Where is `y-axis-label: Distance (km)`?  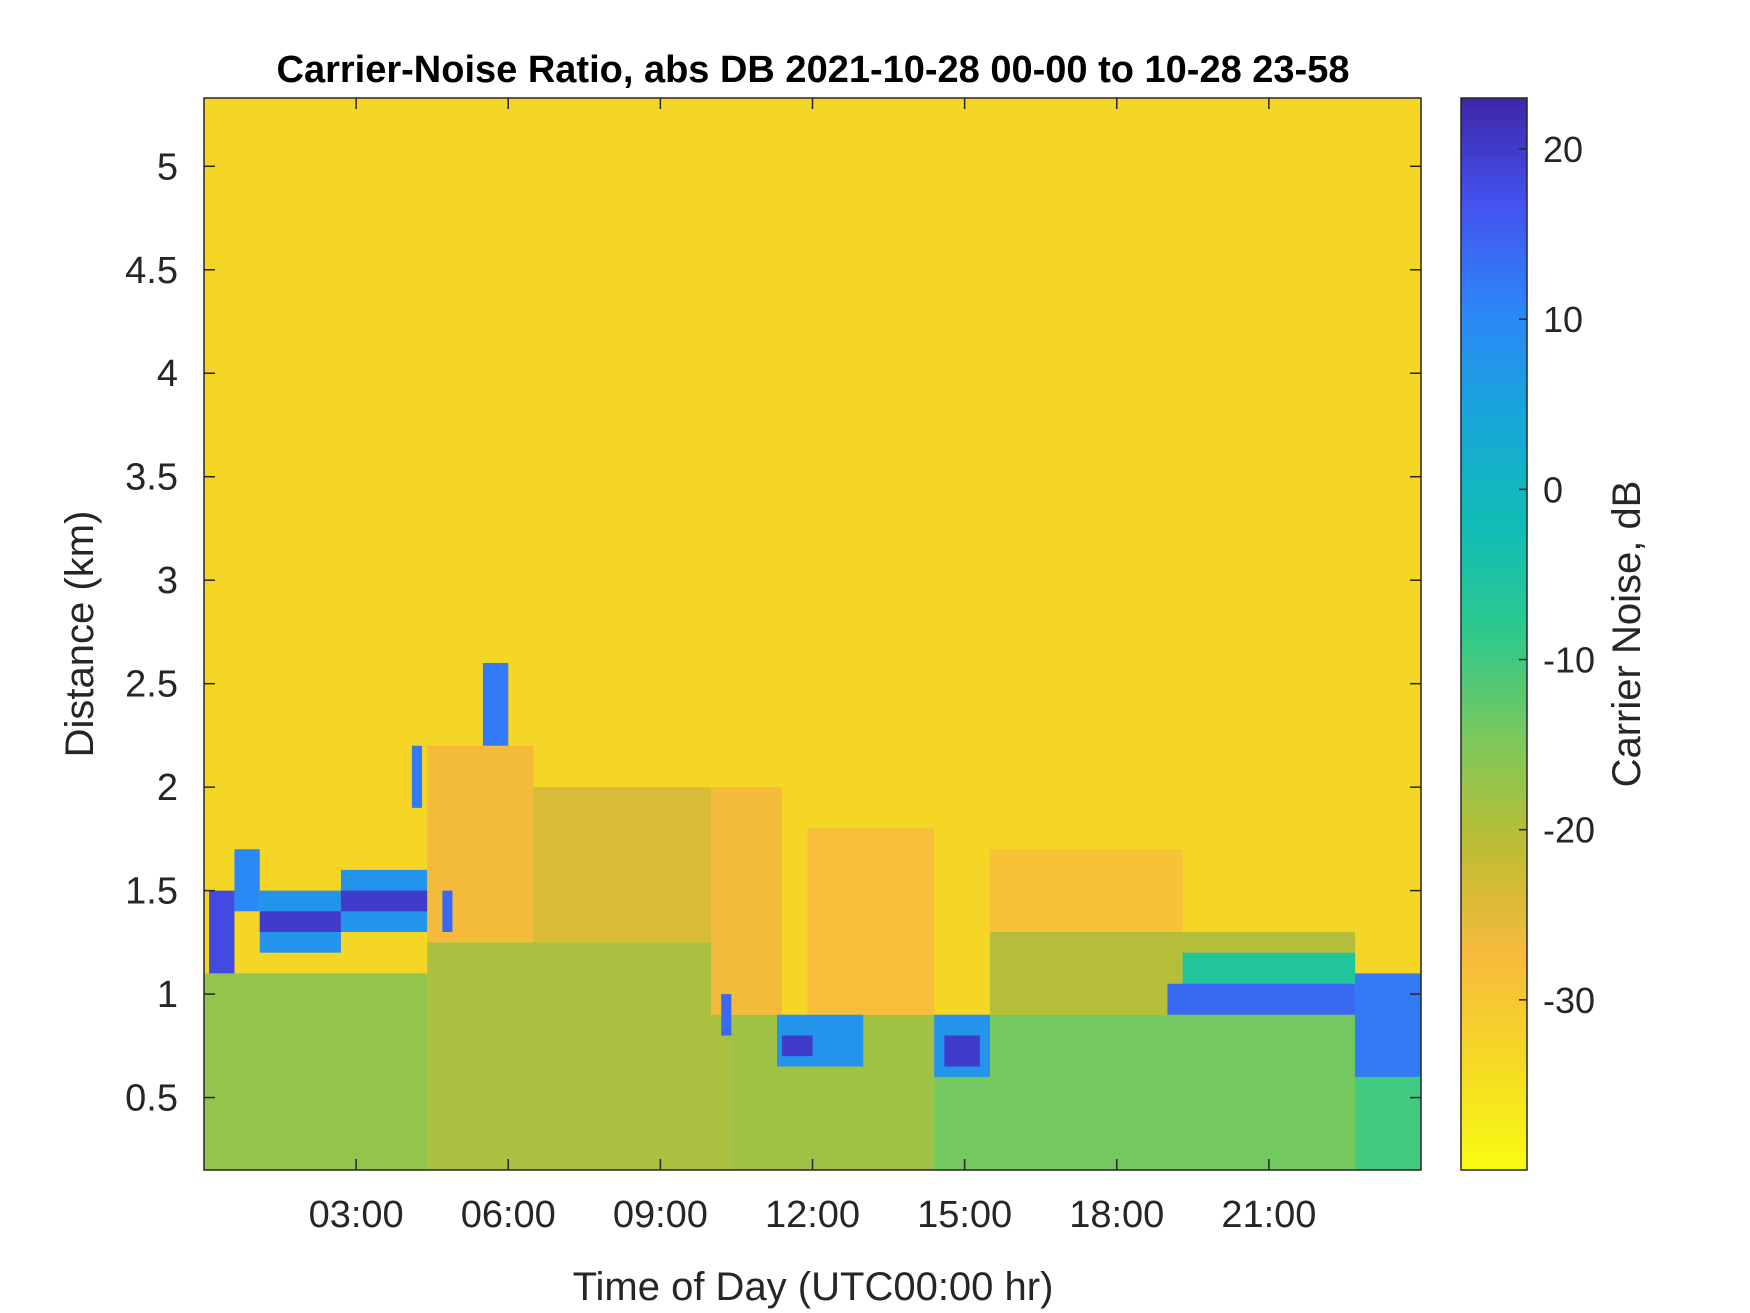
y-axis-label: Distance (km) is located at coordinates (80, 634).